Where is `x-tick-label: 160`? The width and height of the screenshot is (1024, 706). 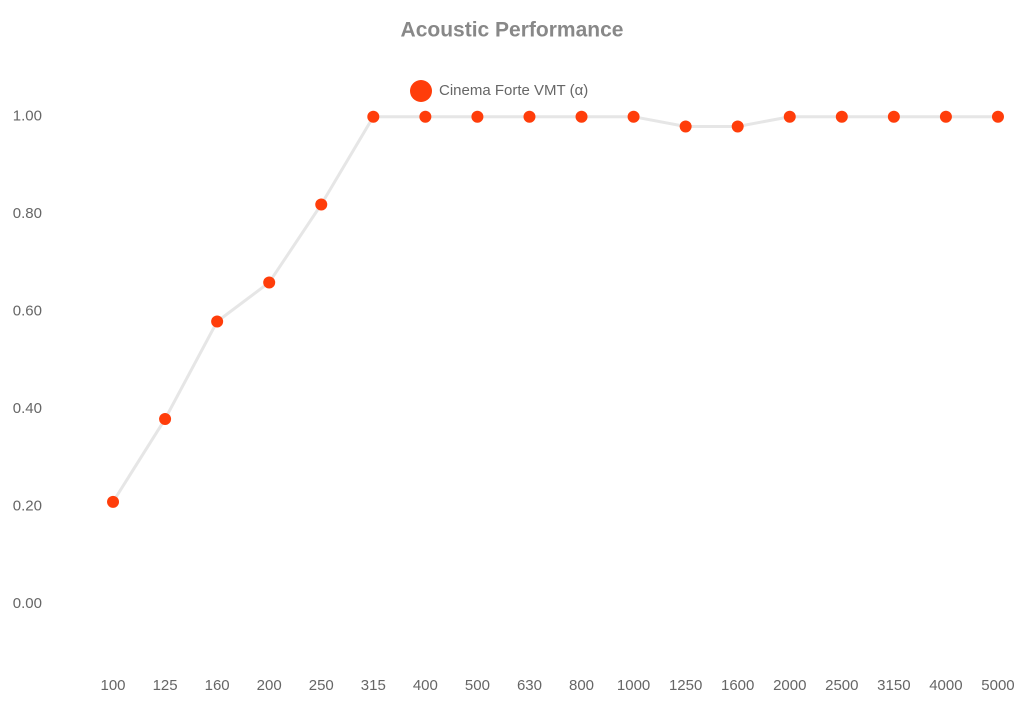 x-tick-label: 160 is located at coordinates (217, 685).